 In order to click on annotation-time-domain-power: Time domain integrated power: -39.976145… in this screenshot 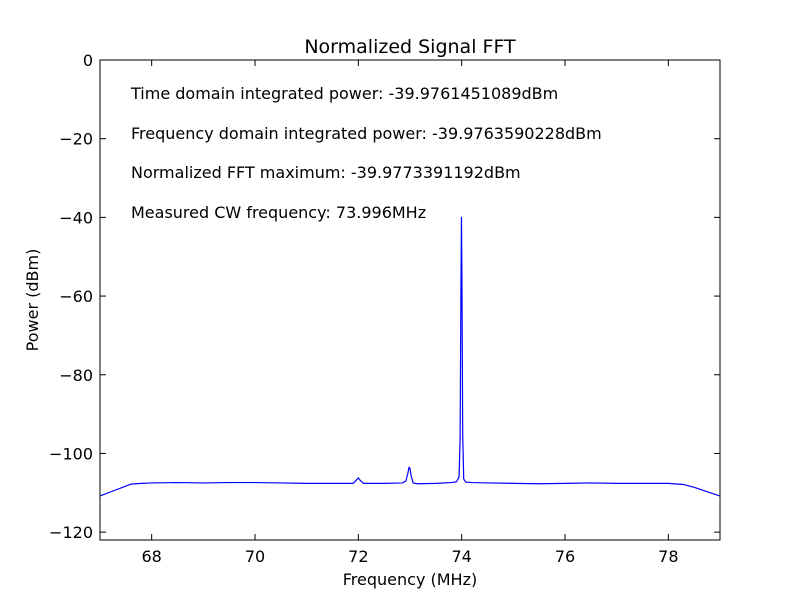, I will do `click(344, 93)`.